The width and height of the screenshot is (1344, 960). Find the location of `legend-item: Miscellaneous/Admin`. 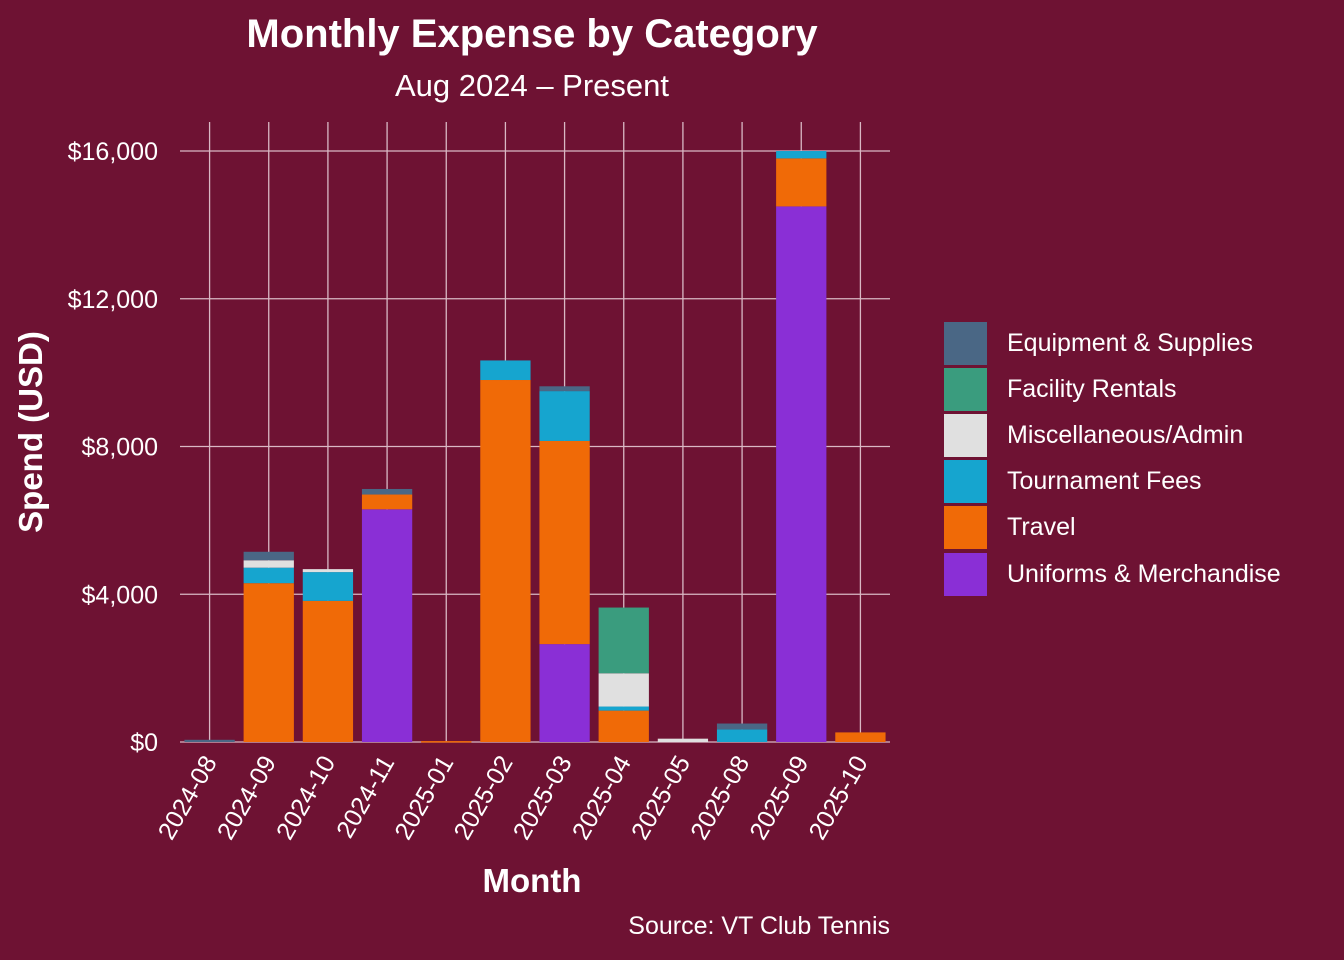

legend-item: Miscellaneous/Admin is located at coordinates (1112, 435).